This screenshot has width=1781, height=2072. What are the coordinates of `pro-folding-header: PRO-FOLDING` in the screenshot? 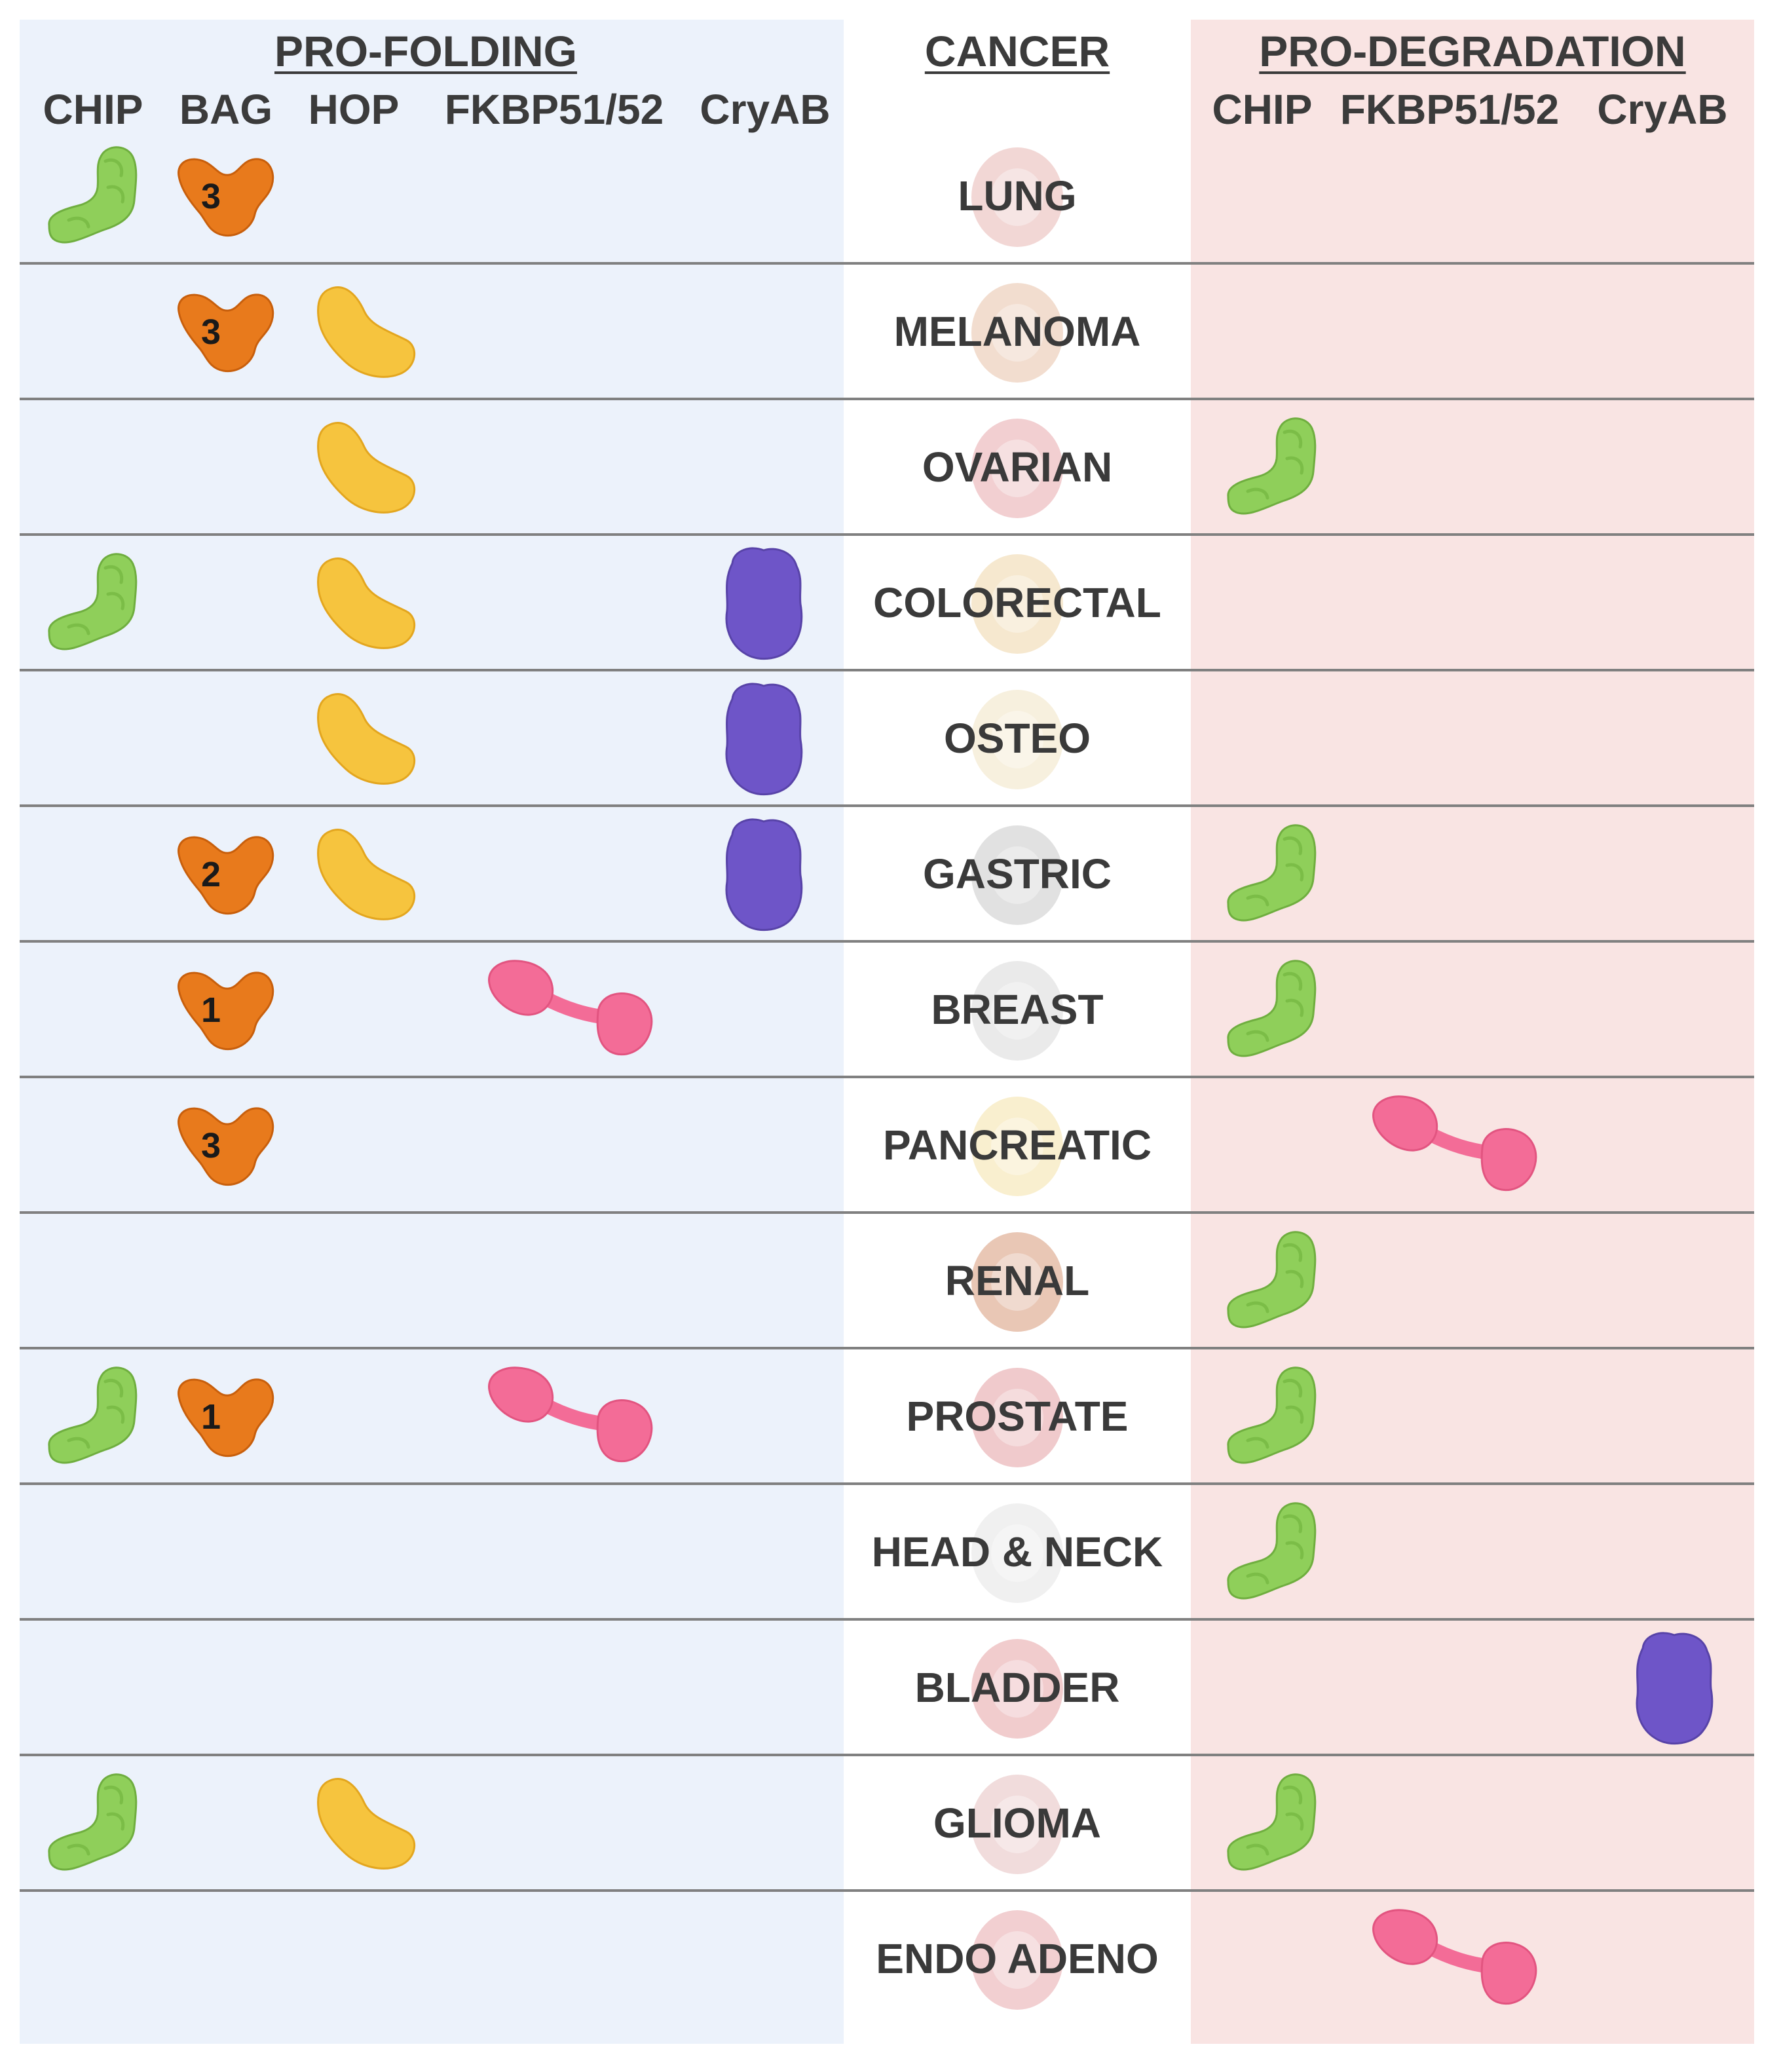 It's located at (425, 51).